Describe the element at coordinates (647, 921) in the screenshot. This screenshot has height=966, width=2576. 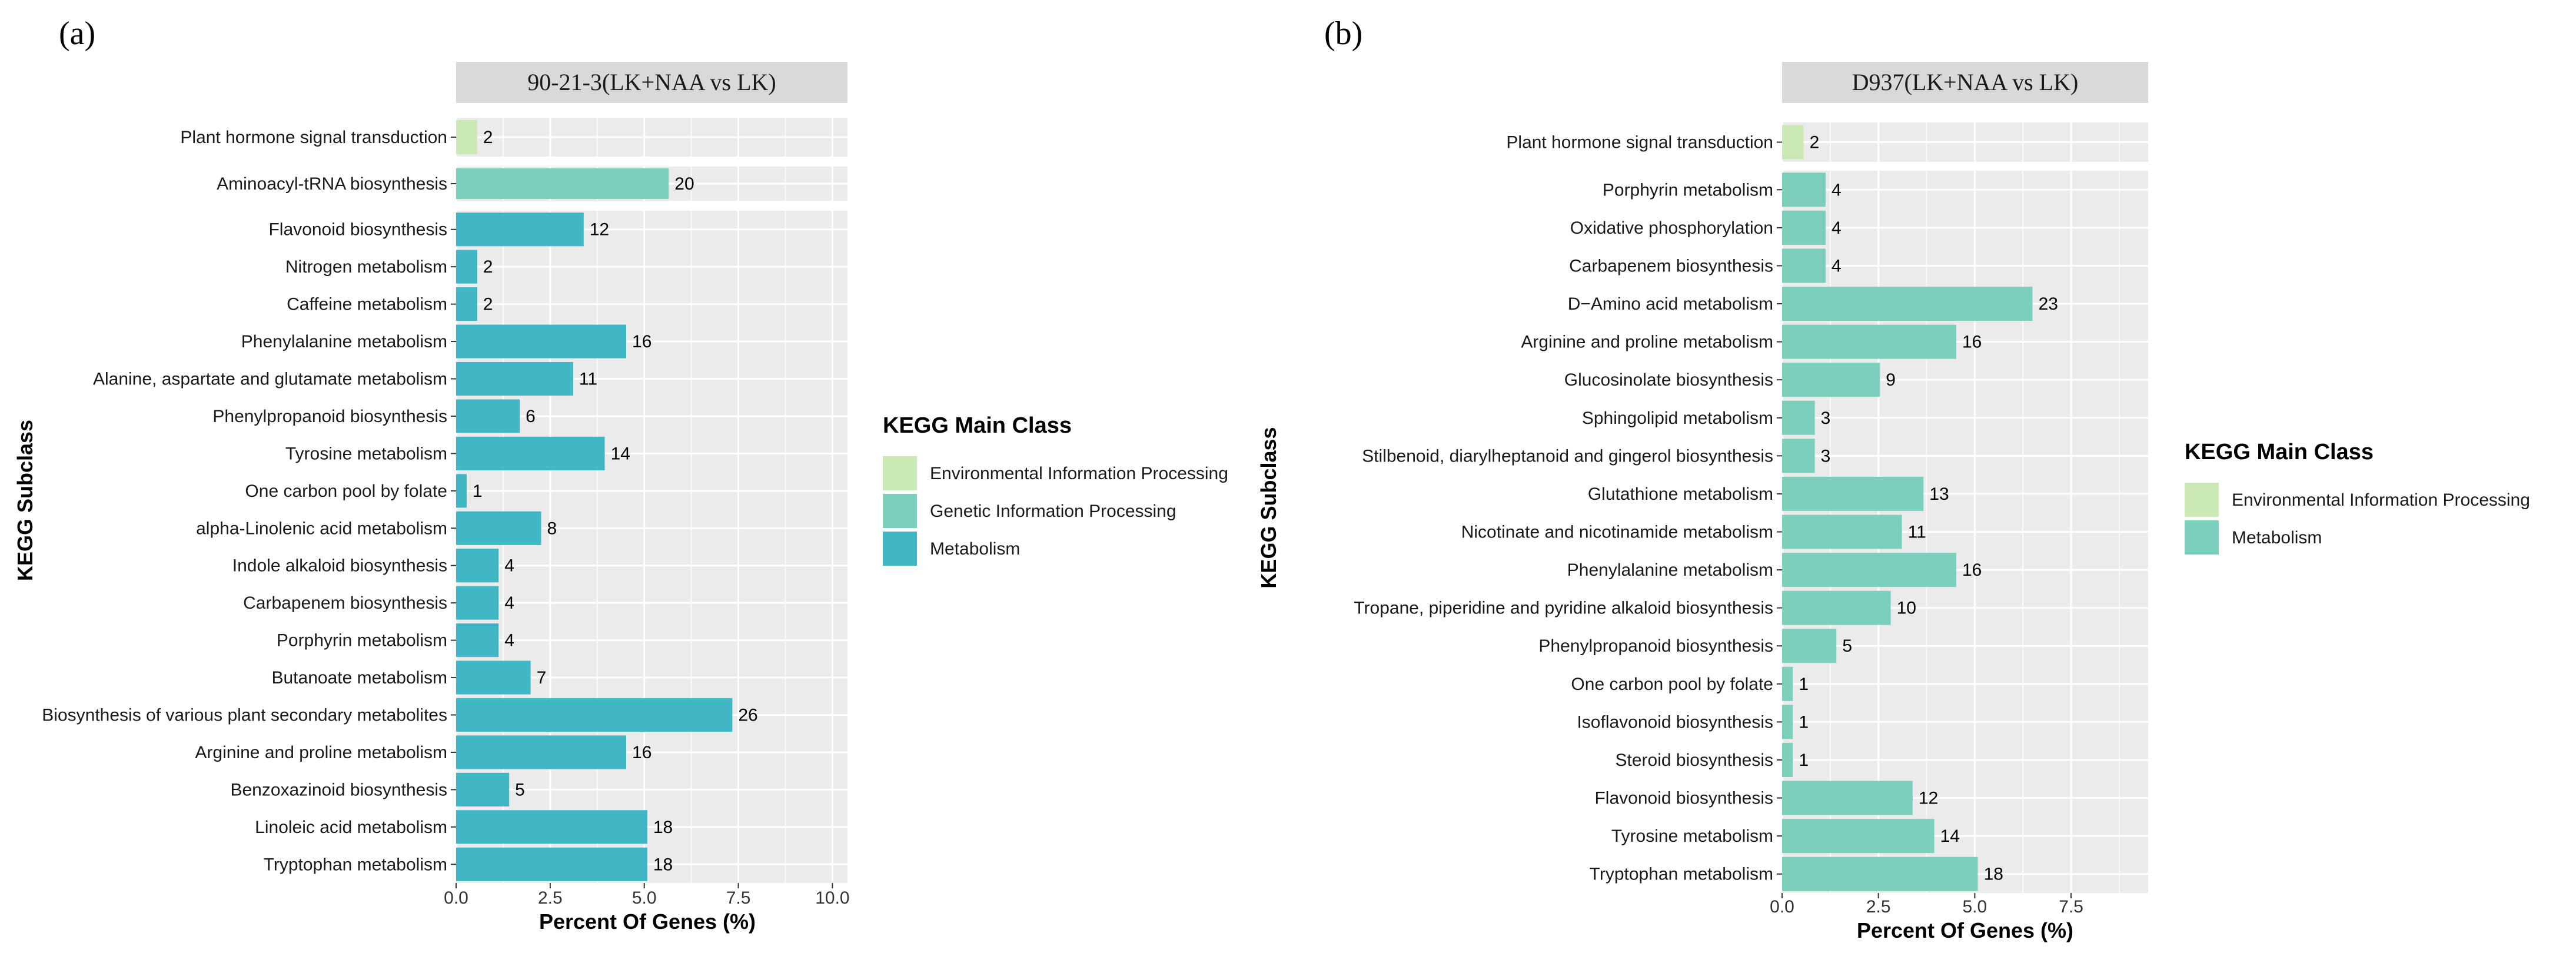
I see `panel-a-x-axis-title: Percent Of Genes (%)` at that location.